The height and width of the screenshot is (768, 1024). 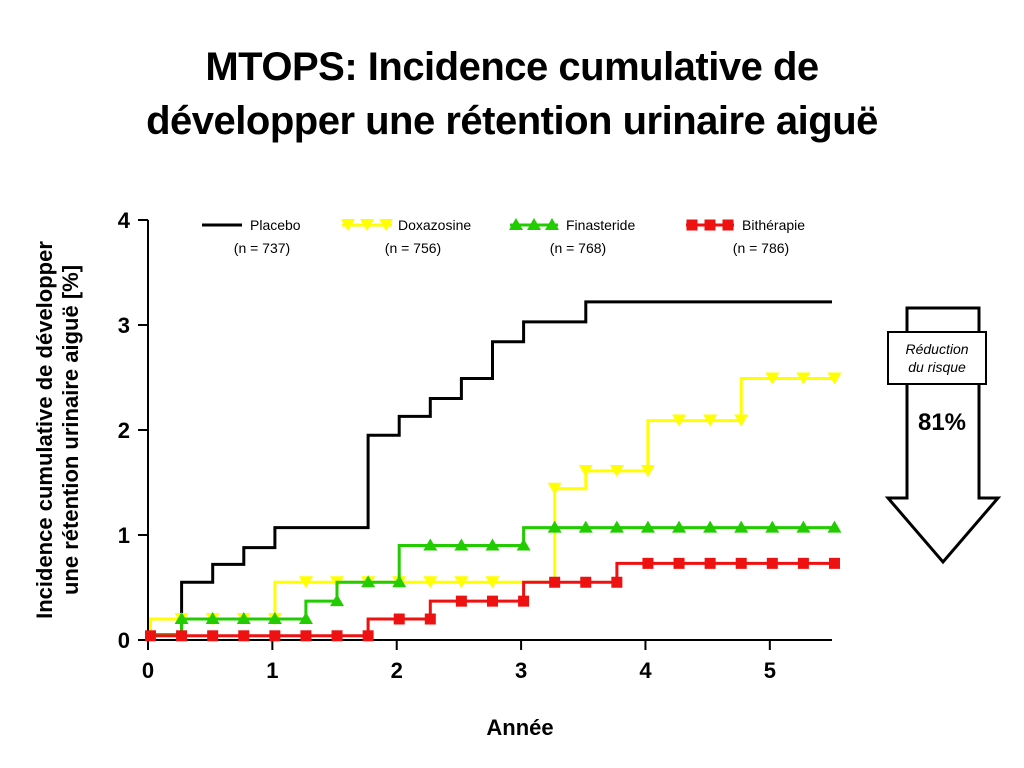 What do you see at coordinates (578, 248) in the screenshot?
I see `legend-n-count: (n = 768)` at bounding box center [578, 248].